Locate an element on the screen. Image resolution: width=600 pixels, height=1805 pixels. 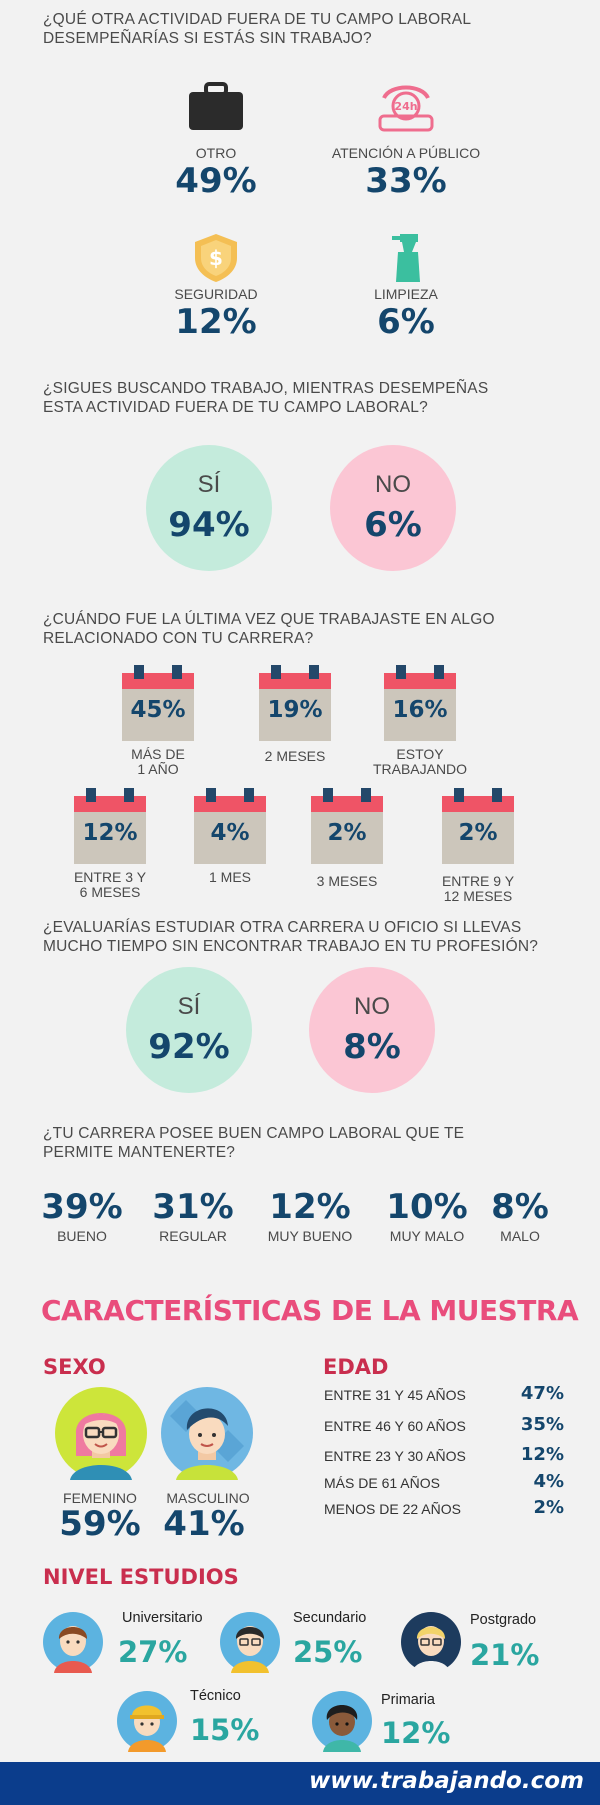
activity-atencion: 24h ATENCIÓN A PÚBLICO 33% is located at coordinates (406, 141).